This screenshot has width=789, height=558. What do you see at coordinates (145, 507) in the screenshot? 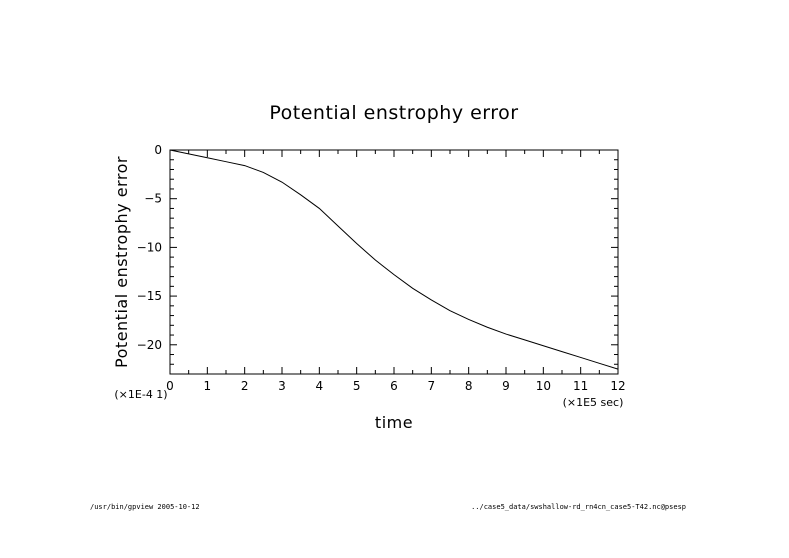
I see `footer-left: /usr/bin/gpview 2005-10-12` at bounding box center [145, 507].